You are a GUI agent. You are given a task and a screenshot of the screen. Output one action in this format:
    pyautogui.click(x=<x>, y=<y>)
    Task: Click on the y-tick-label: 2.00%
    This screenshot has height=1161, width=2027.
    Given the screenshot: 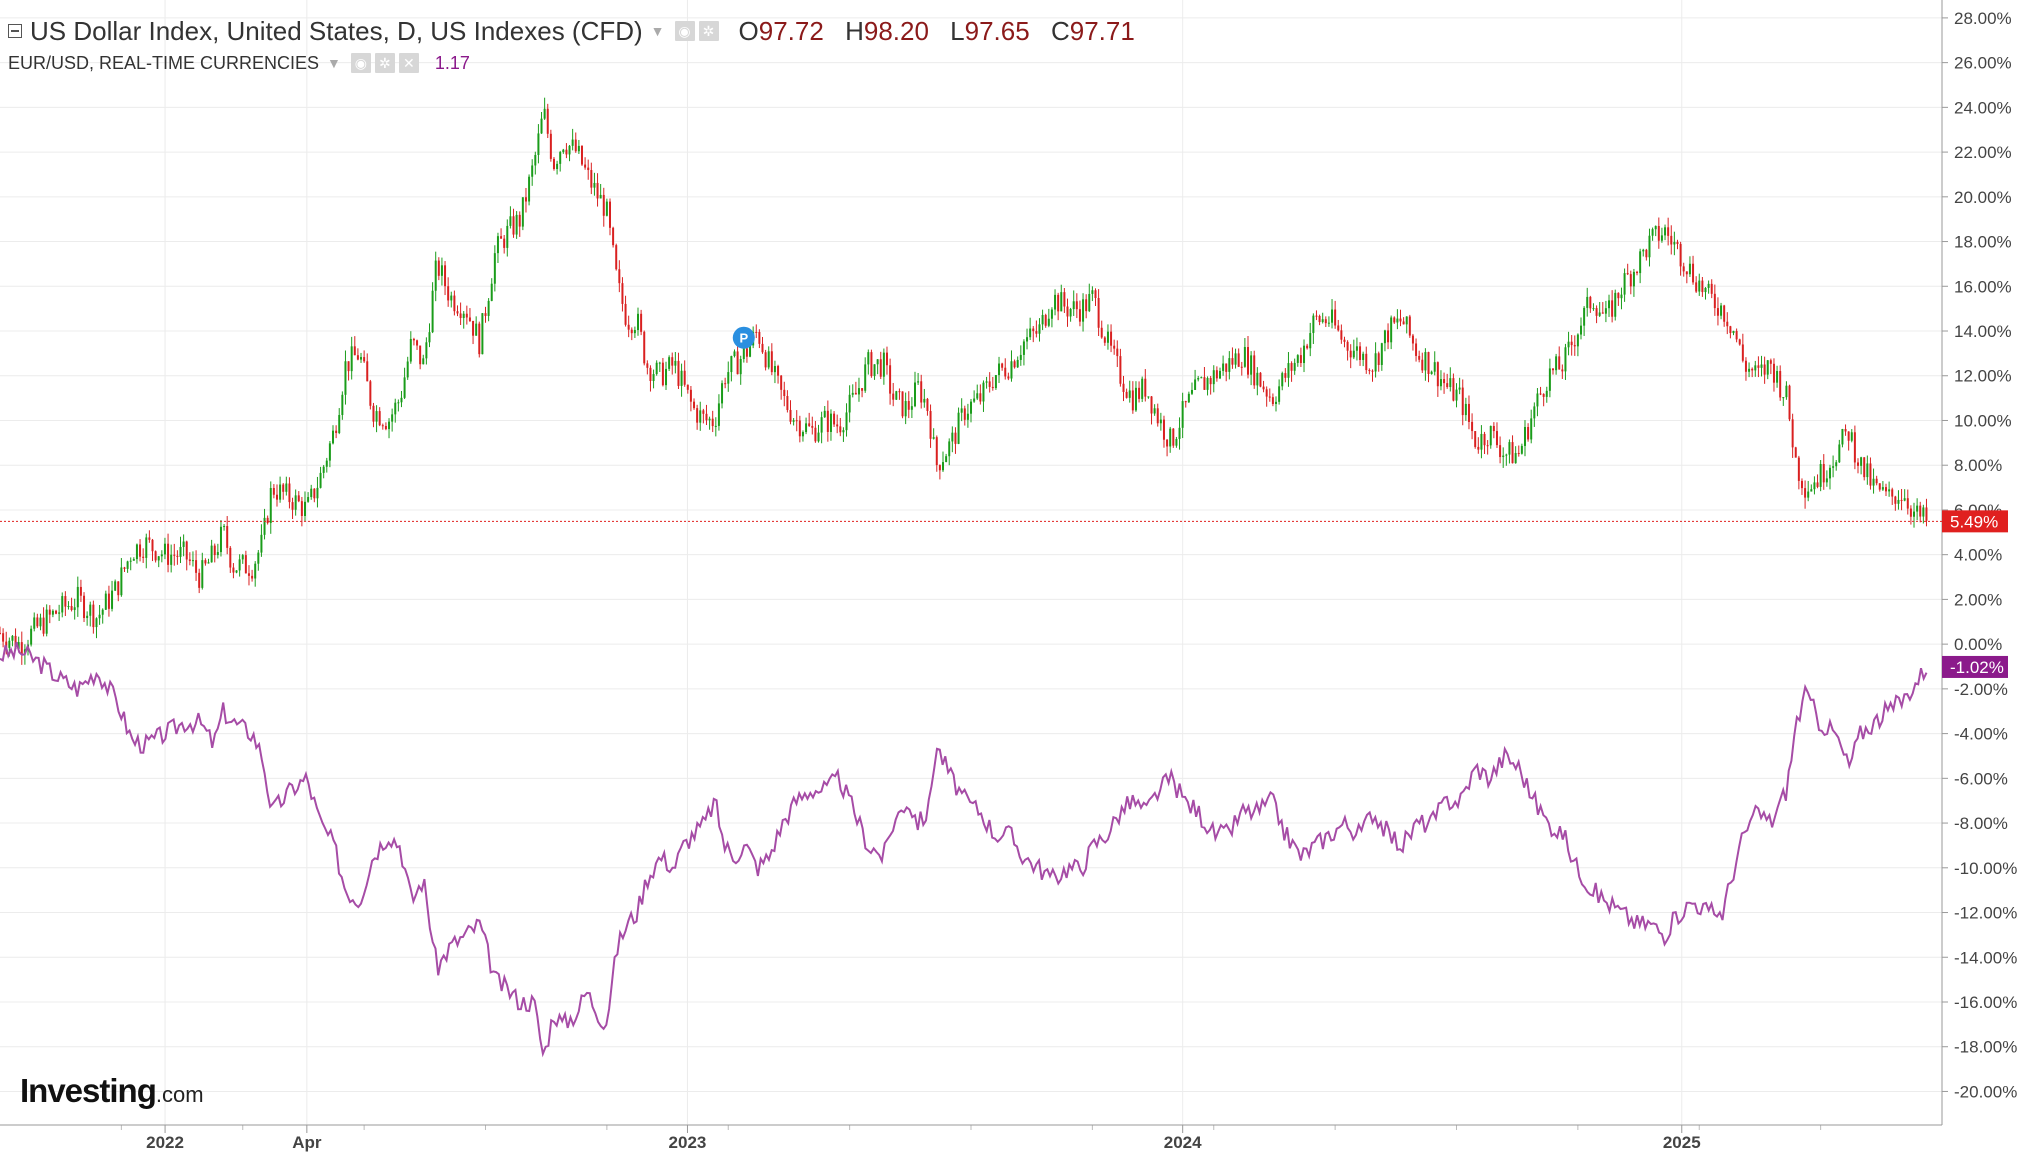 What is the action you would take?
    pyautogui.click(x=1978, y=599)
    